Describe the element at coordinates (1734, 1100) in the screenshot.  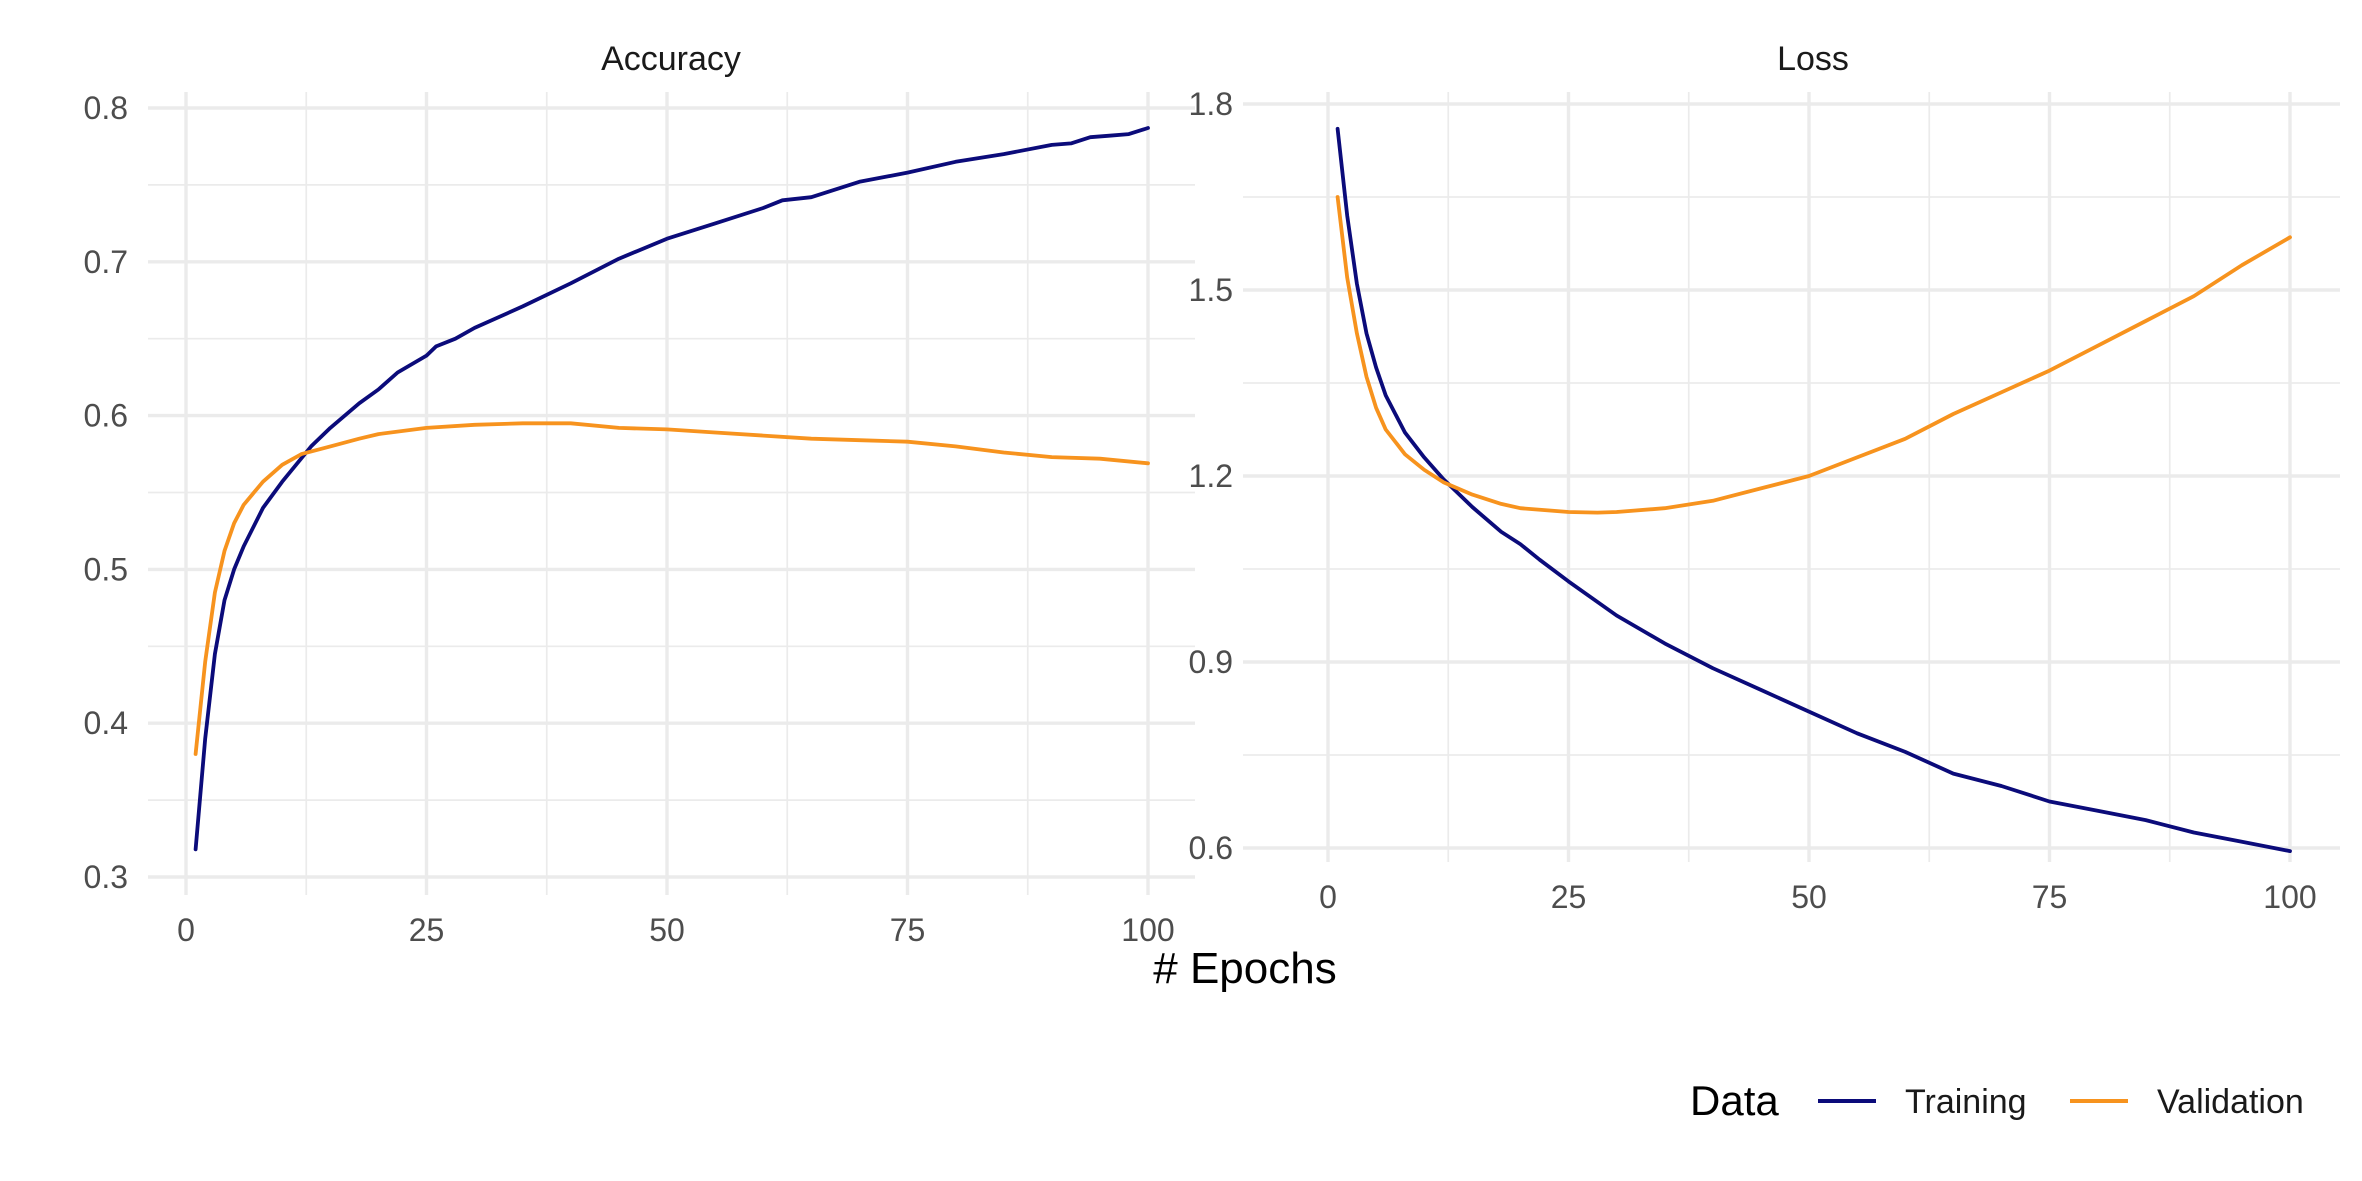
I see `legend-title: Data` at that location.